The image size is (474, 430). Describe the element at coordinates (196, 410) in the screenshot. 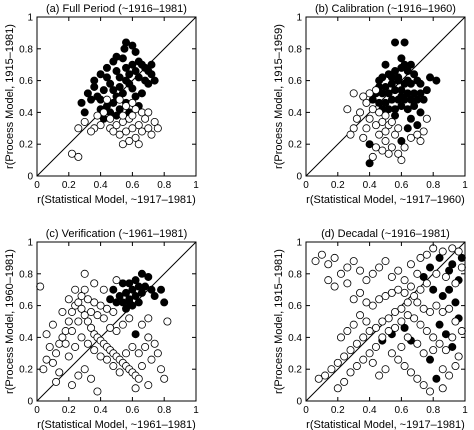

I see `x-tick-label: 1` at that location.